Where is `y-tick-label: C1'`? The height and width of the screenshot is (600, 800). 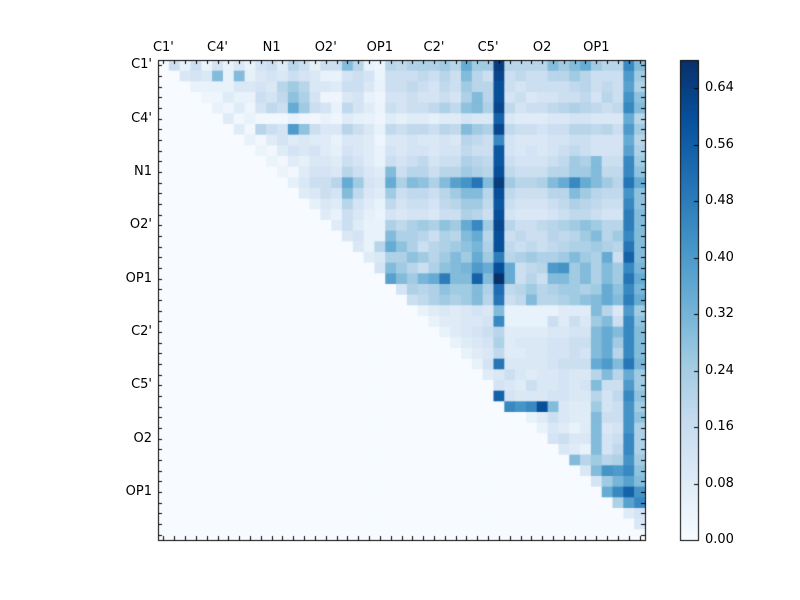 y-tick-label: C1' is located at coordinates (141, 65).